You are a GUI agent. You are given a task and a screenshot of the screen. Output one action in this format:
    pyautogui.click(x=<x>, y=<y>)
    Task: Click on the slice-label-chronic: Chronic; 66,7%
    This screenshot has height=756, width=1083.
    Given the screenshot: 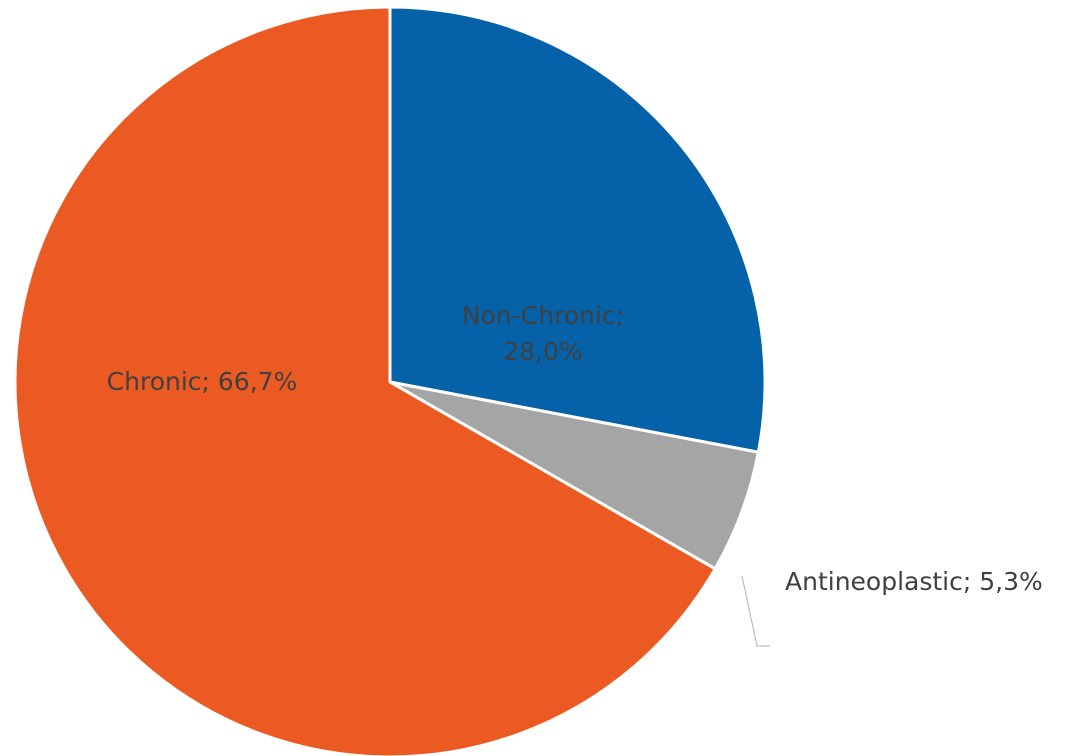 What is the action you would take?
    pyautogui.click(x=202, y=381)
    